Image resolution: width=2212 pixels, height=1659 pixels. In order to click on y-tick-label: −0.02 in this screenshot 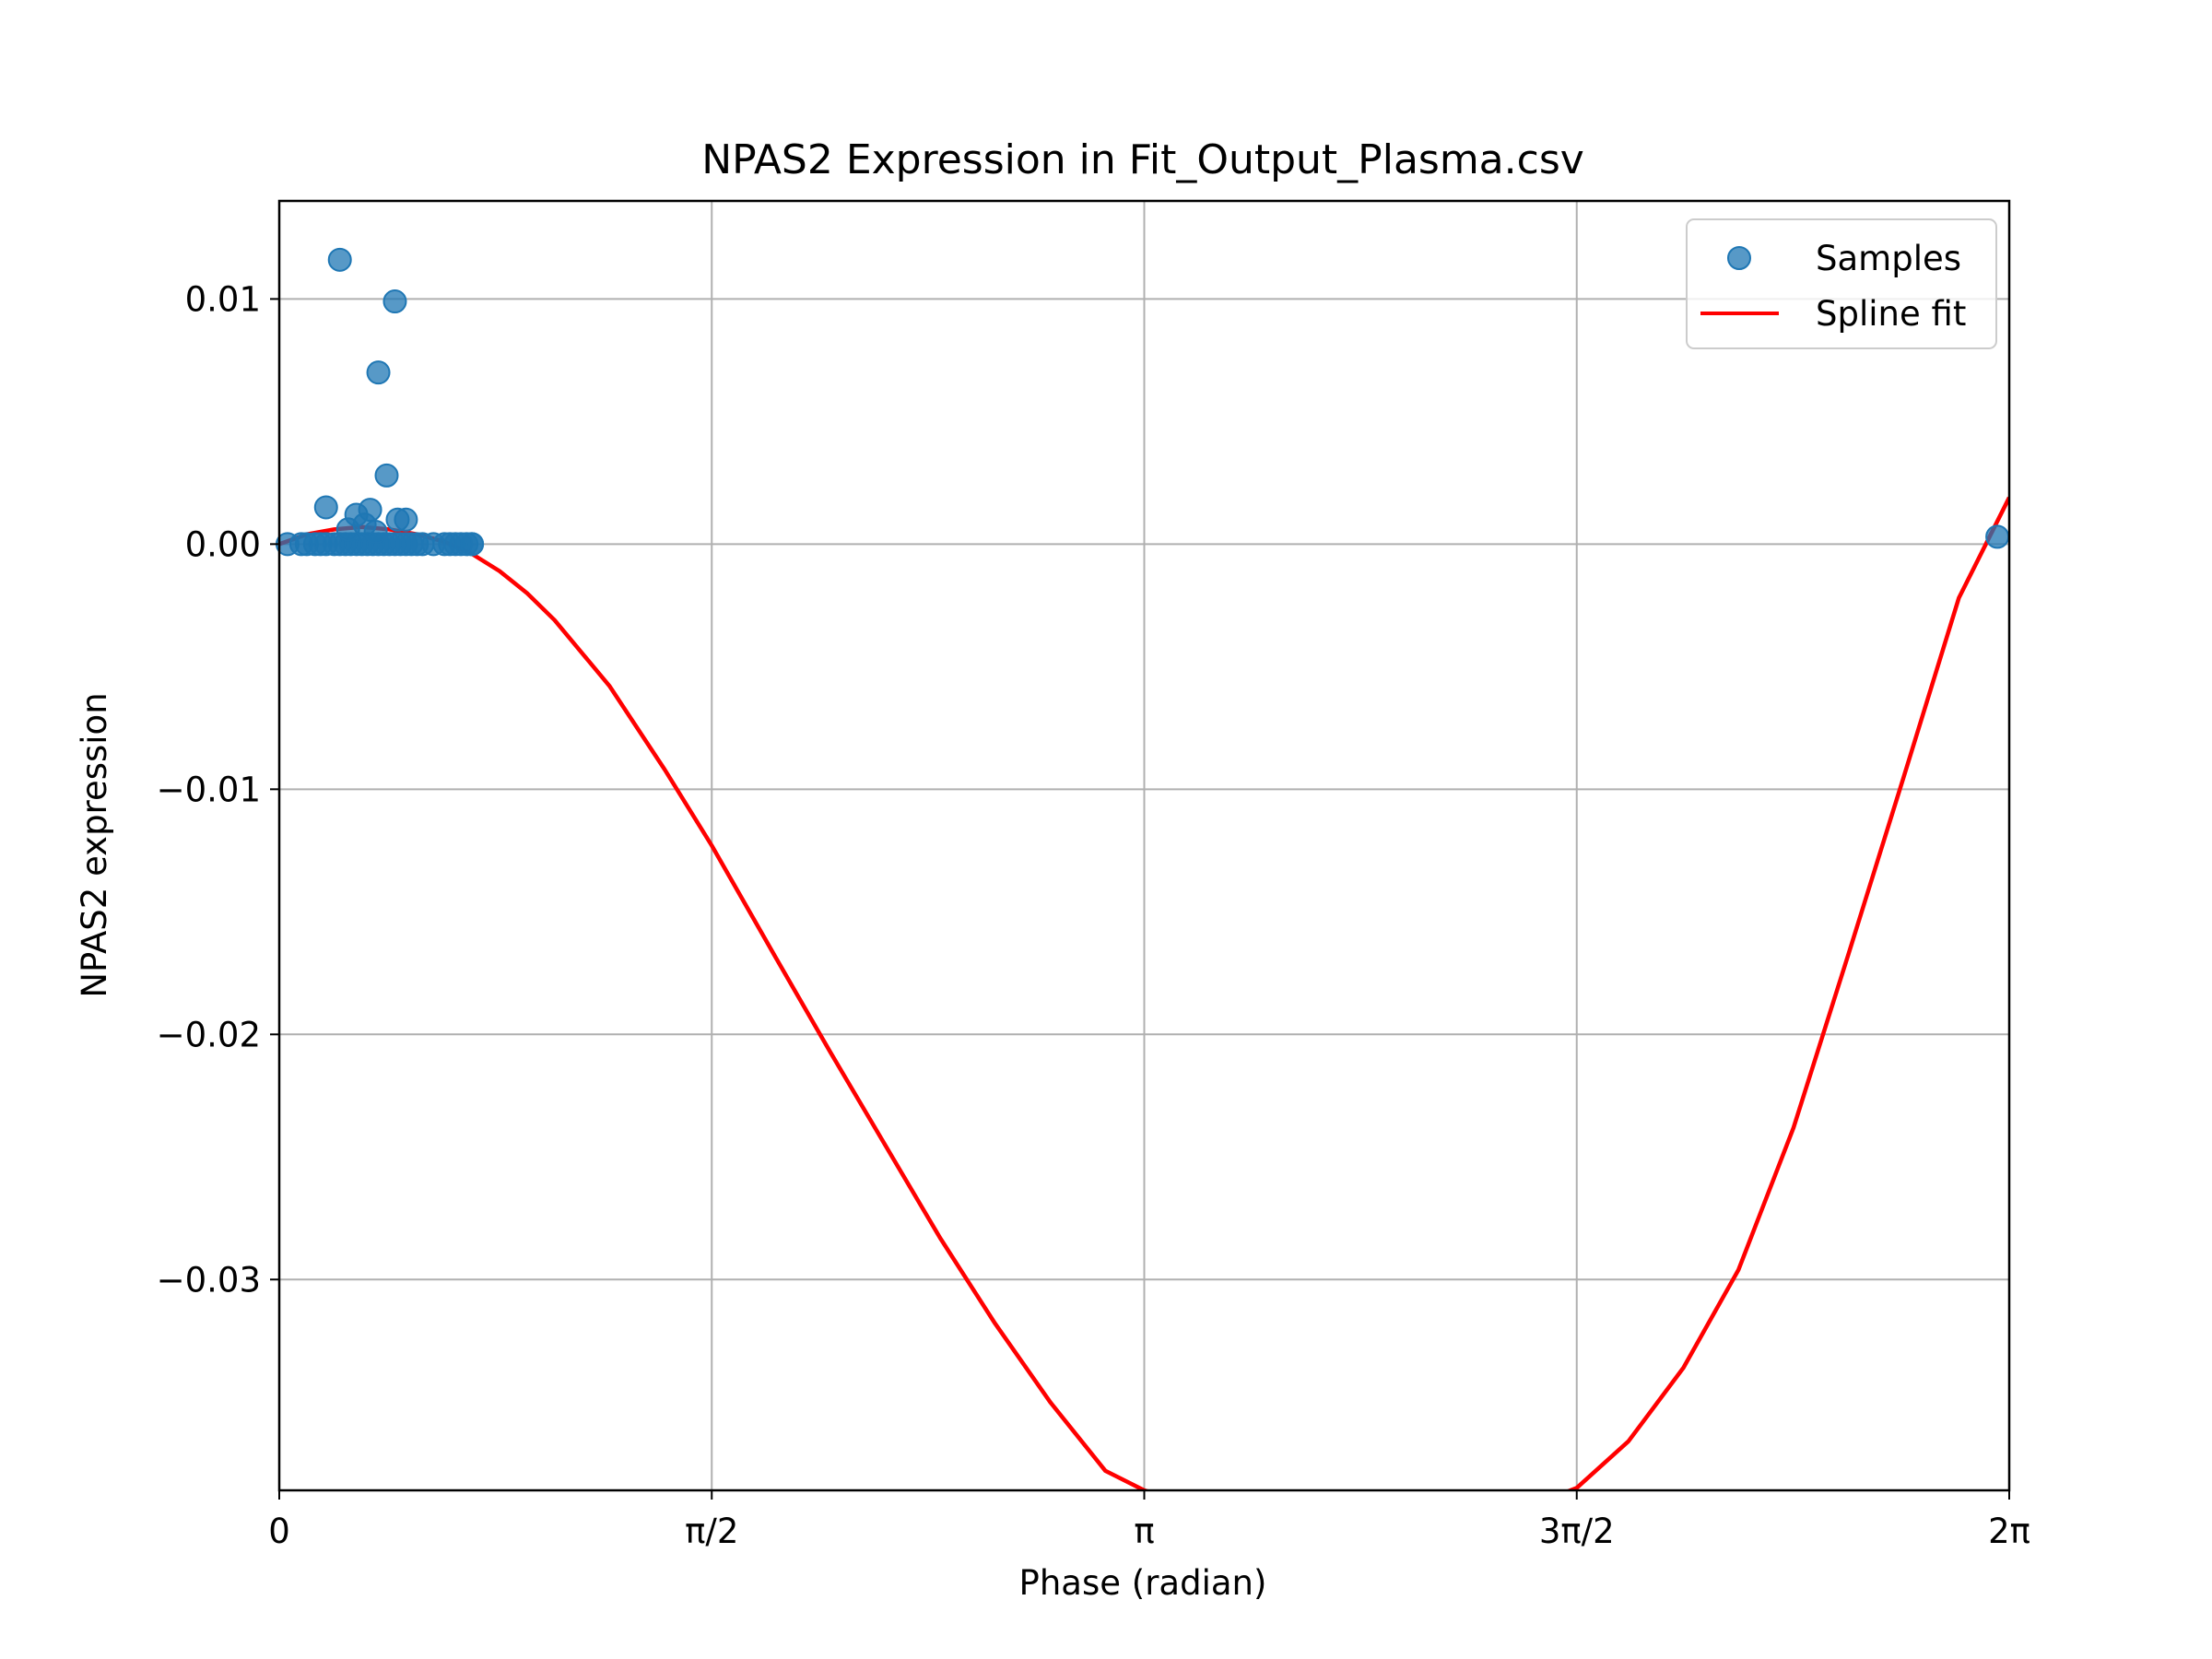, I will do `click(209, 1034)`.